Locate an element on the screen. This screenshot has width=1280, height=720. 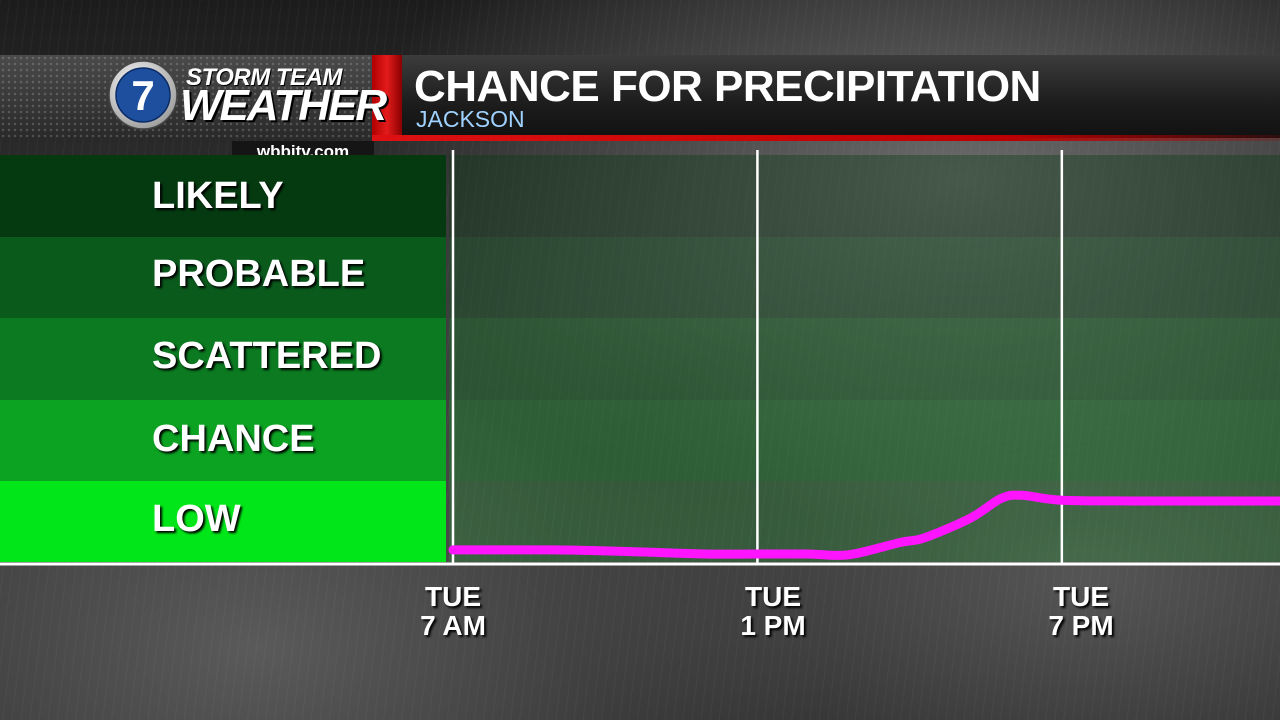
brand-weather: WEATHER is located at coordinates (283, 105).